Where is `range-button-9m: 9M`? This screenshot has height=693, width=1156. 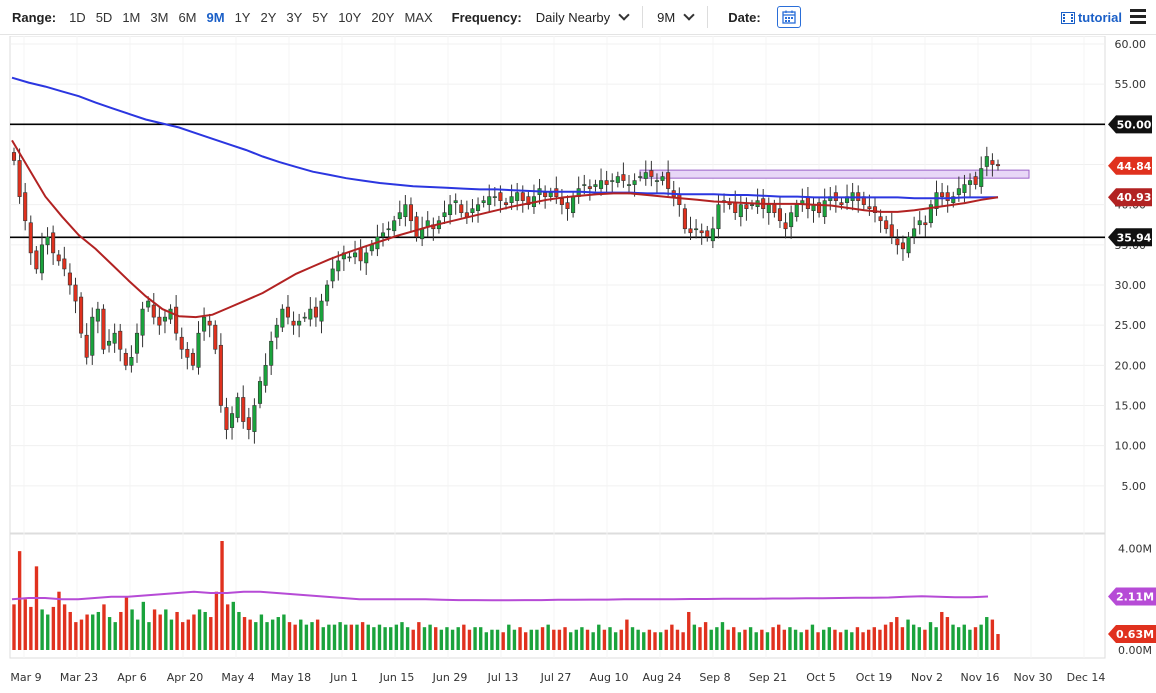 range-button-9m: 9M is located at coordinates (215, 17).